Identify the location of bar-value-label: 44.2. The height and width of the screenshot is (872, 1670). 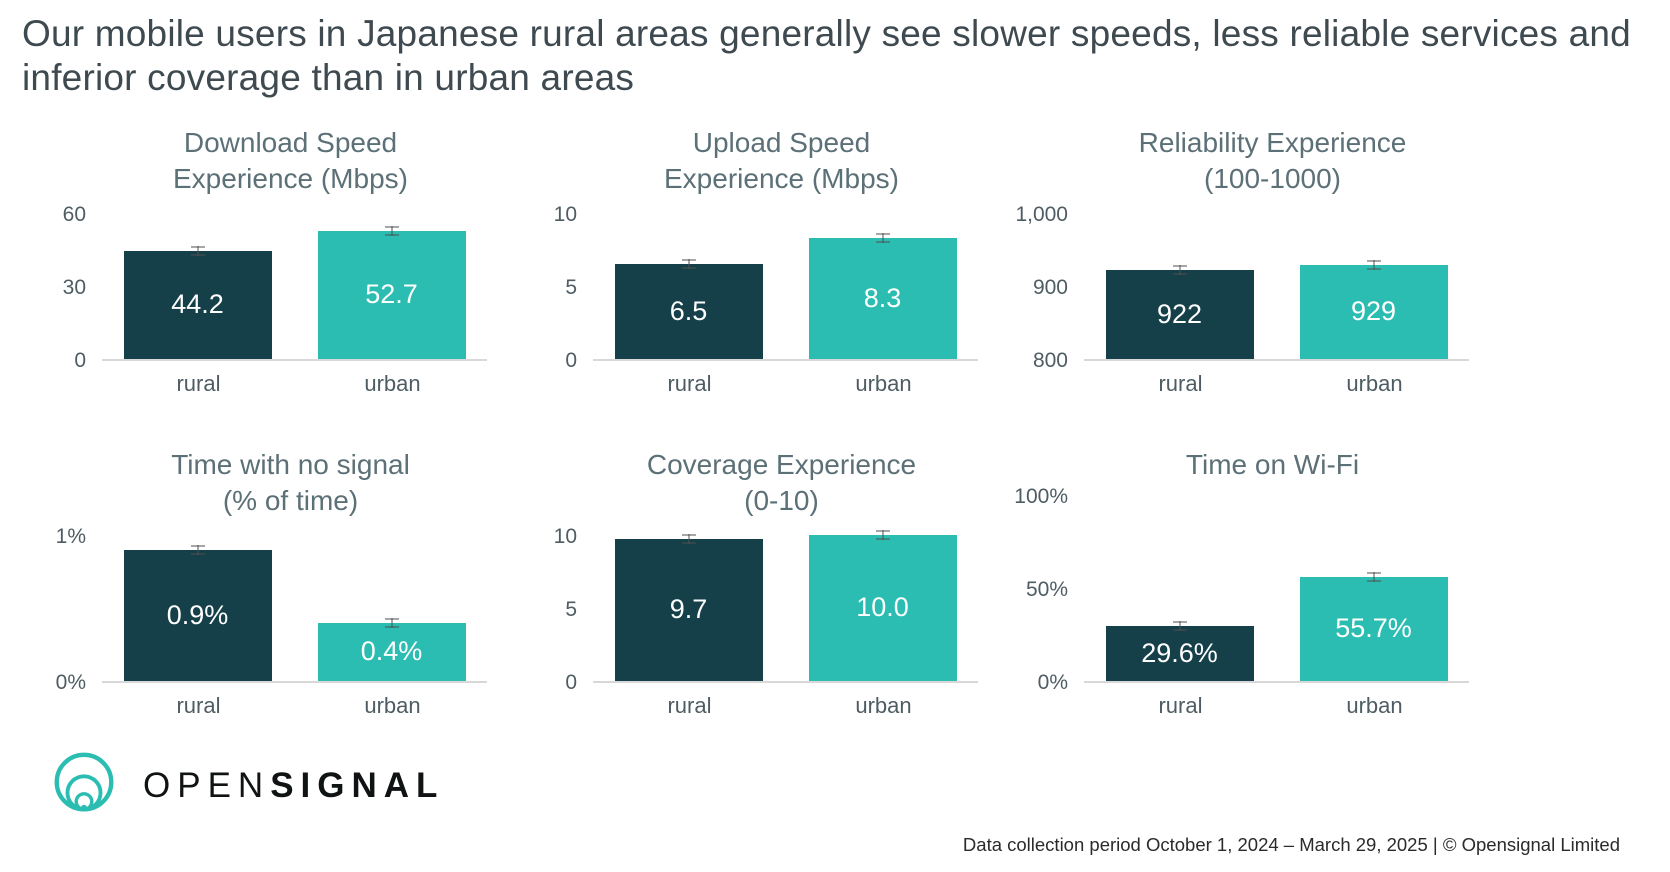
(197, 304).